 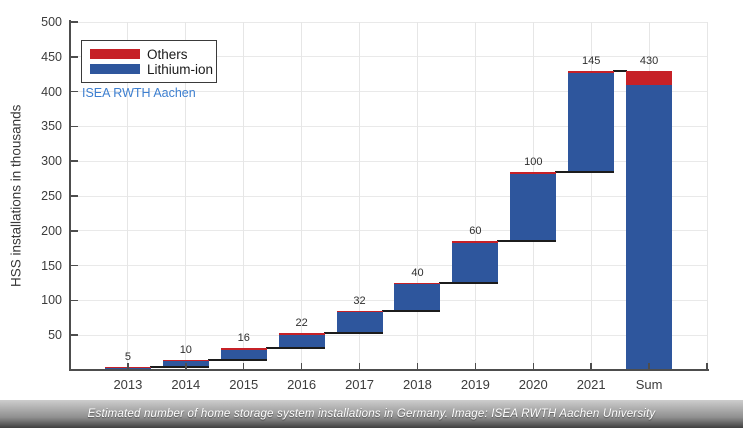 I want to click on legend: Others Lithium-ion, so click(x=149, y=61).